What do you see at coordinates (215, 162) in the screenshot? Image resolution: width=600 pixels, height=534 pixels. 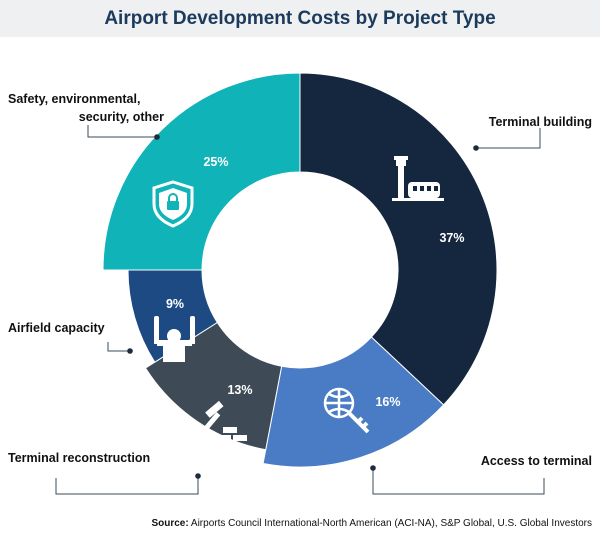 I see `value-label-safety: 25%` at bounding box center [215, 162].